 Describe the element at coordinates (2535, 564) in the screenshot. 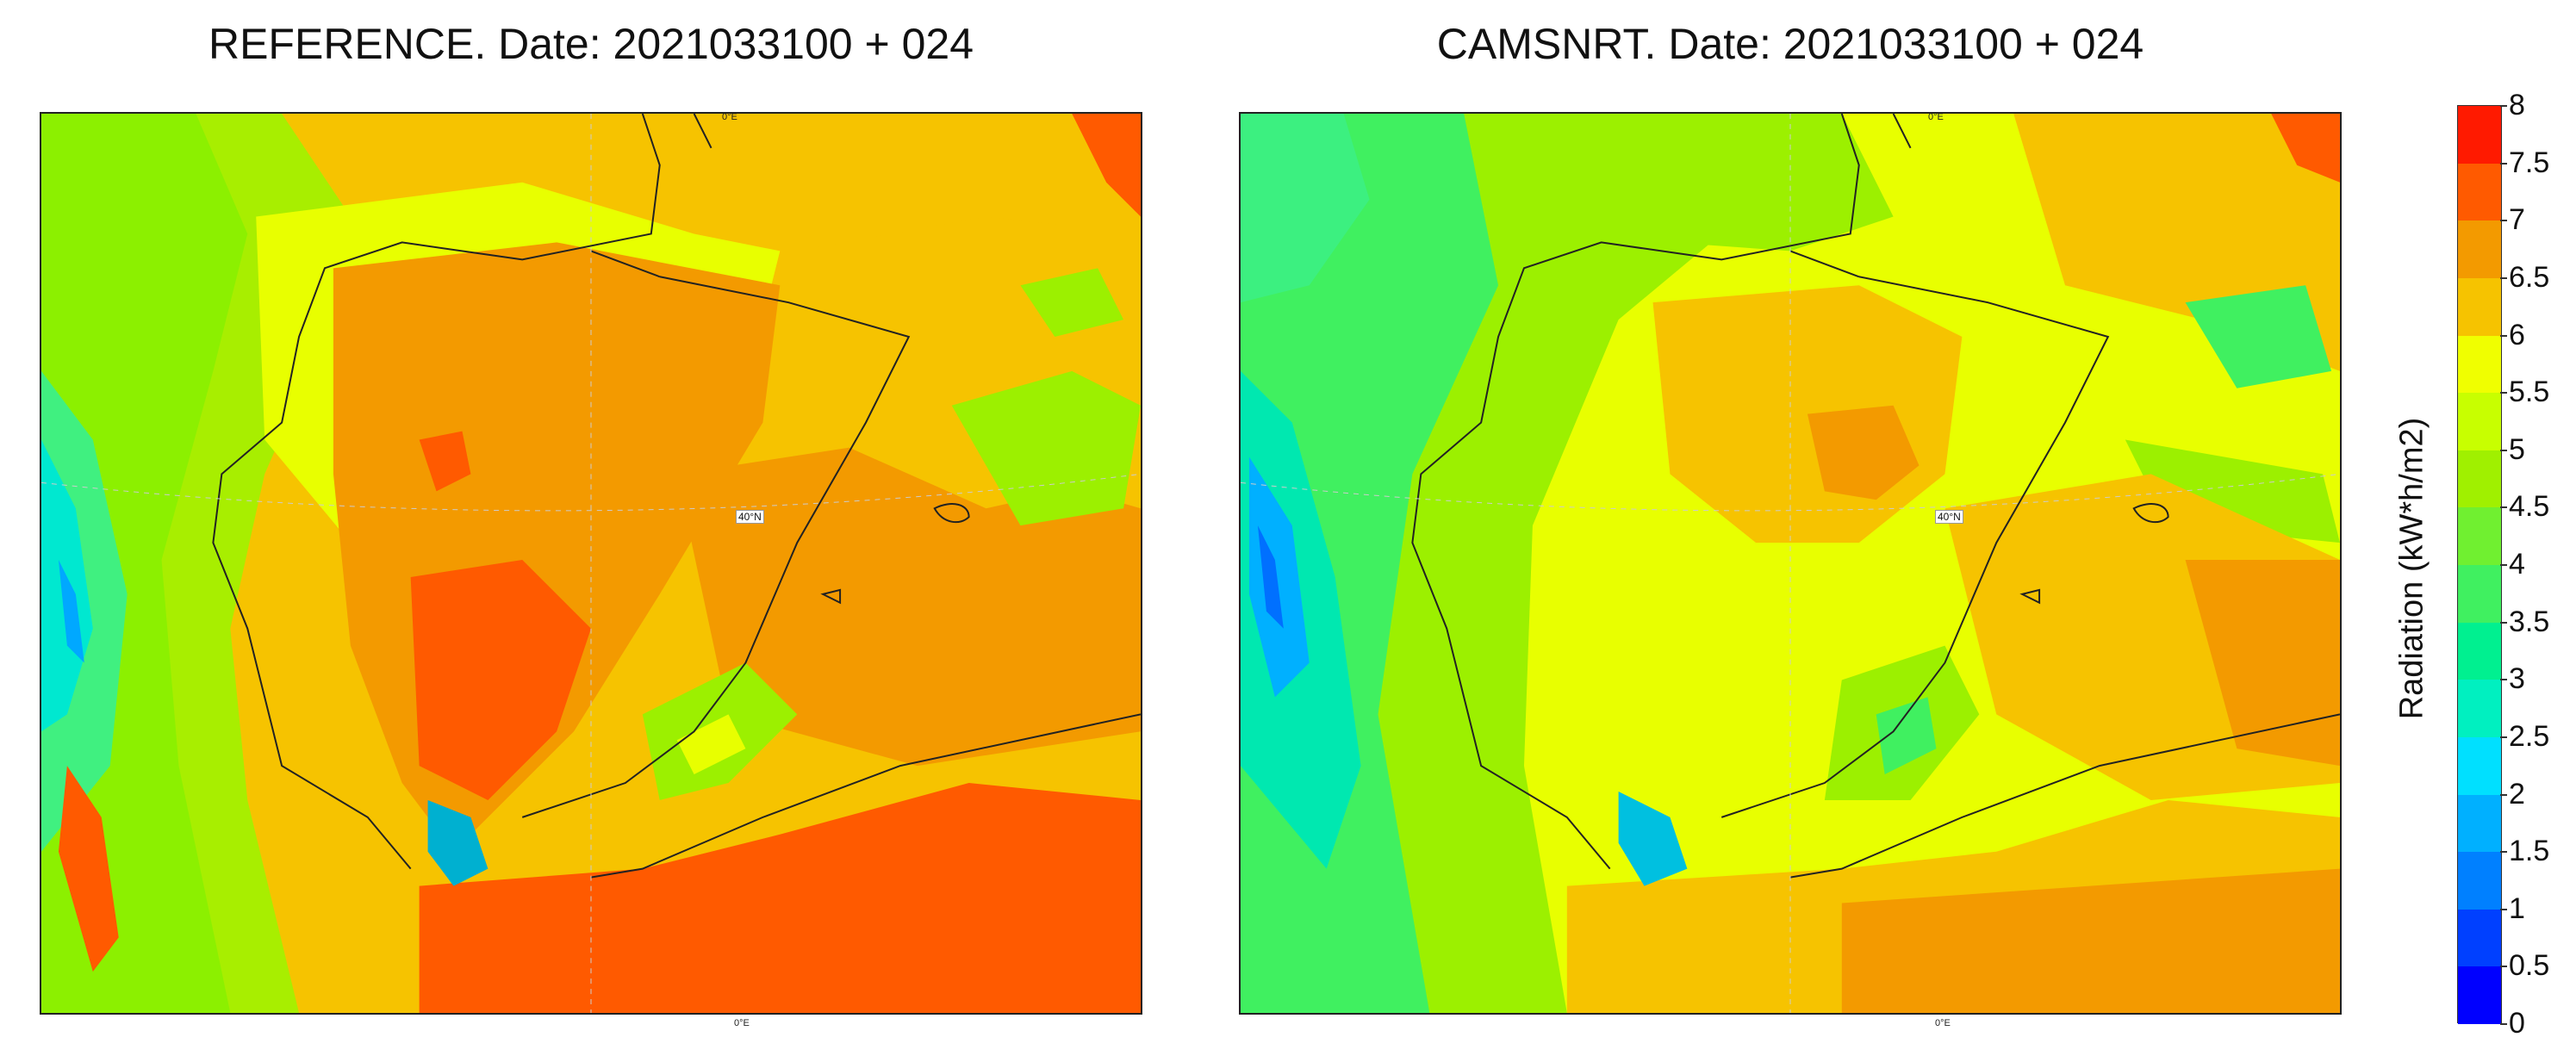

I see `colorbar-ticks: 0 0.5 1 1.5 2 2.5 3 3.5 4 4.5 5 5.5 6 6.5 7 7.5 8` at that location.